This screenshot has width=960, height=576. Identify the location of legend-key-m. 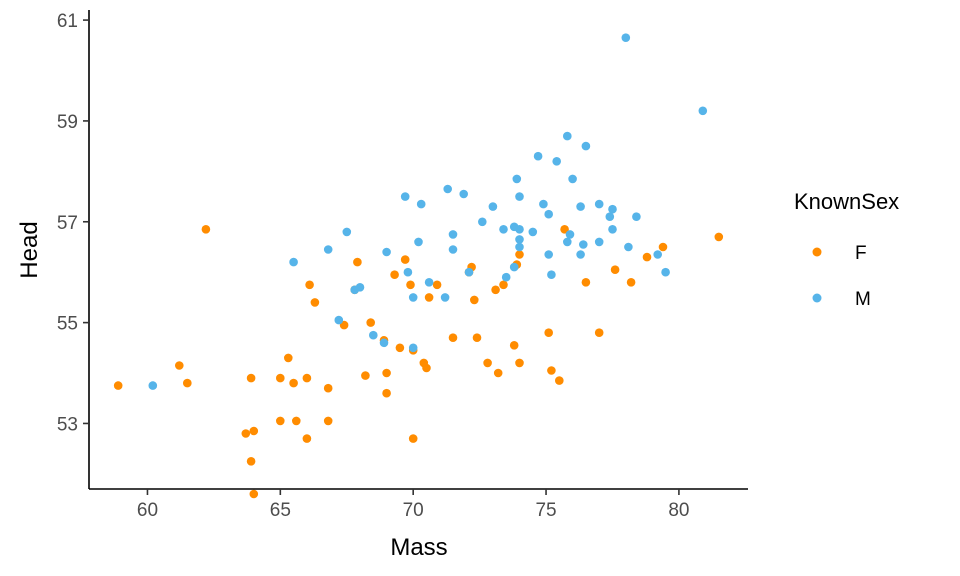
(817, 298).